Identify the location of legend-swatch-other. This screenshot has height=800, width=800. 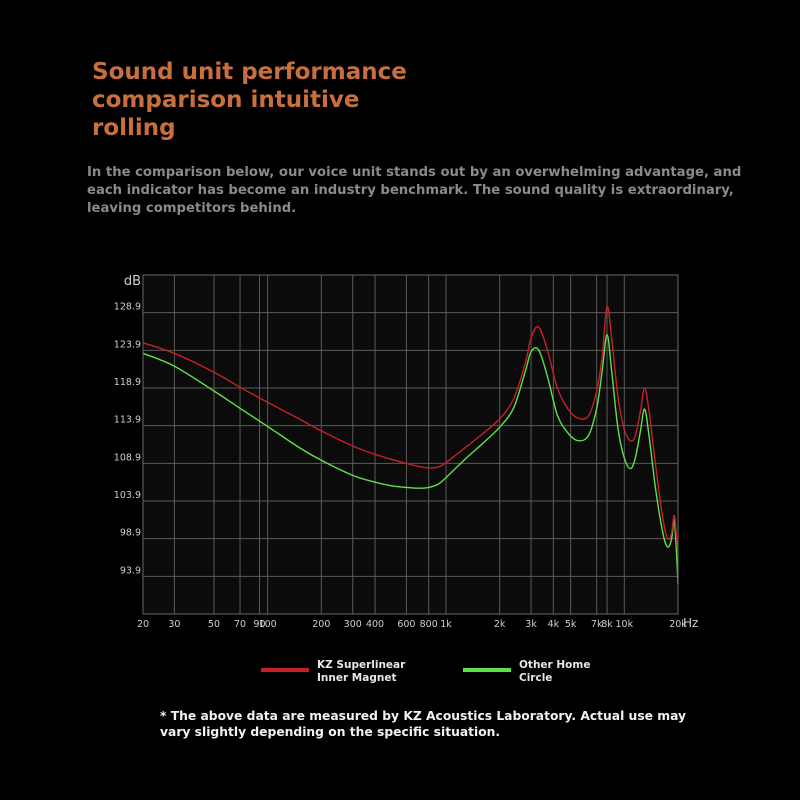
(487, 670).